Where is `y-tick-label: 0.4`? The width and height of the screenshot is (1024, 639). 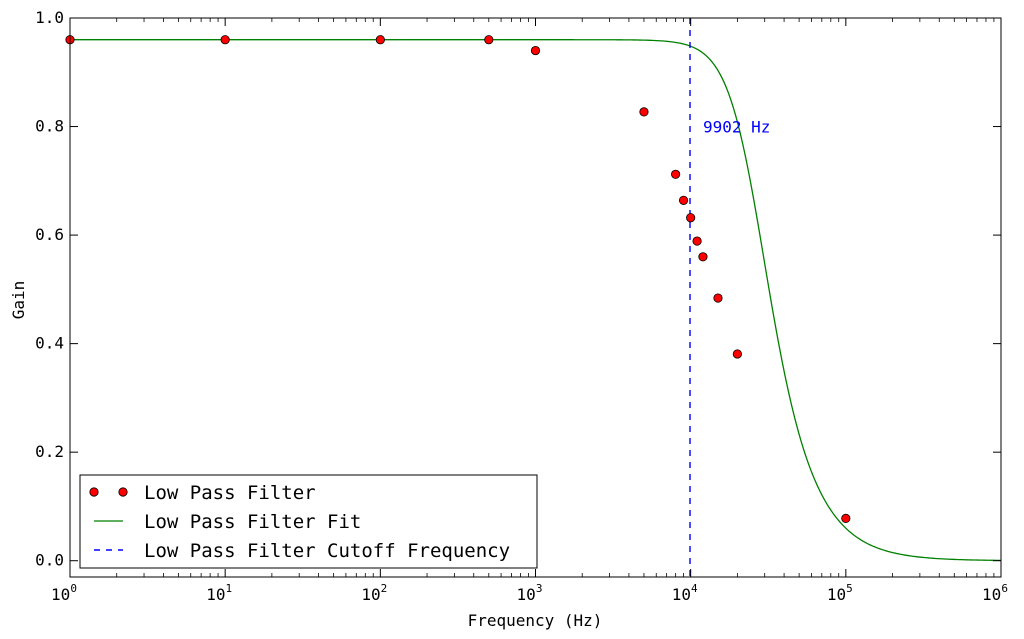 y-tick-label: 0.4 is located at coordinates (49, 343).